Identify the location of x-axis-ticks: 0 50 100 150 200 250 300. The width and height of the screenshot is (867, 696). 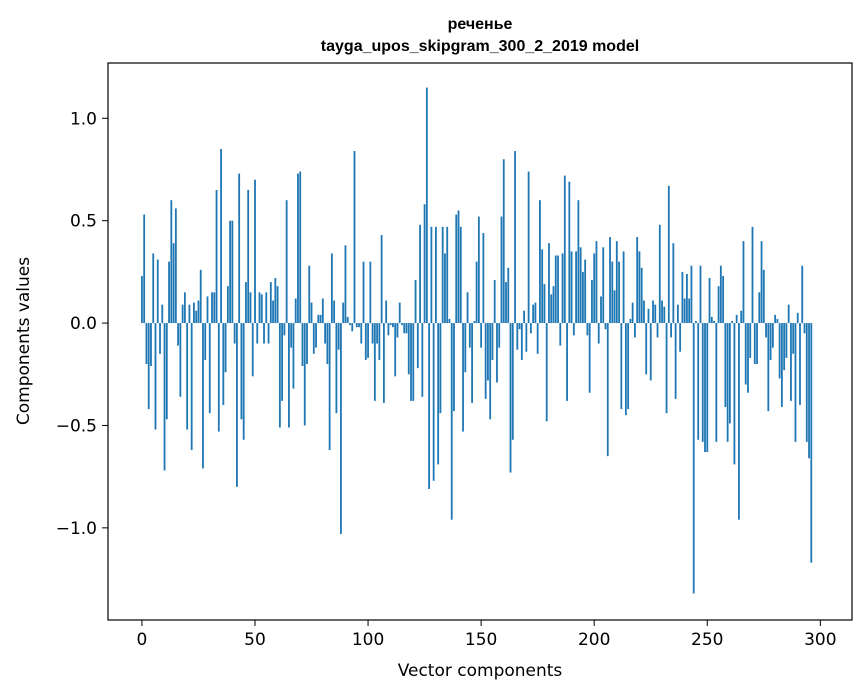
(487, 635).